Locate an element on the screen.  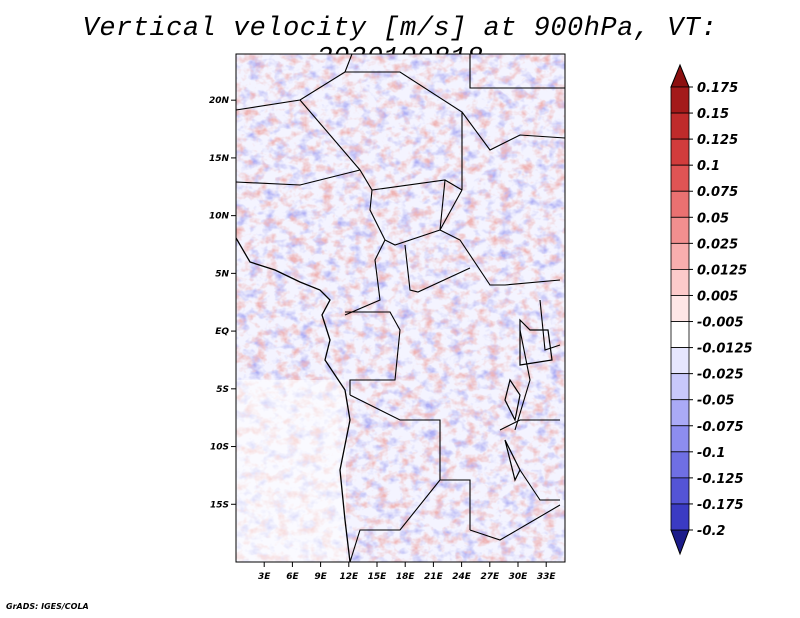
colorbar-label: -0.05 is located at coordinates (715, 401).